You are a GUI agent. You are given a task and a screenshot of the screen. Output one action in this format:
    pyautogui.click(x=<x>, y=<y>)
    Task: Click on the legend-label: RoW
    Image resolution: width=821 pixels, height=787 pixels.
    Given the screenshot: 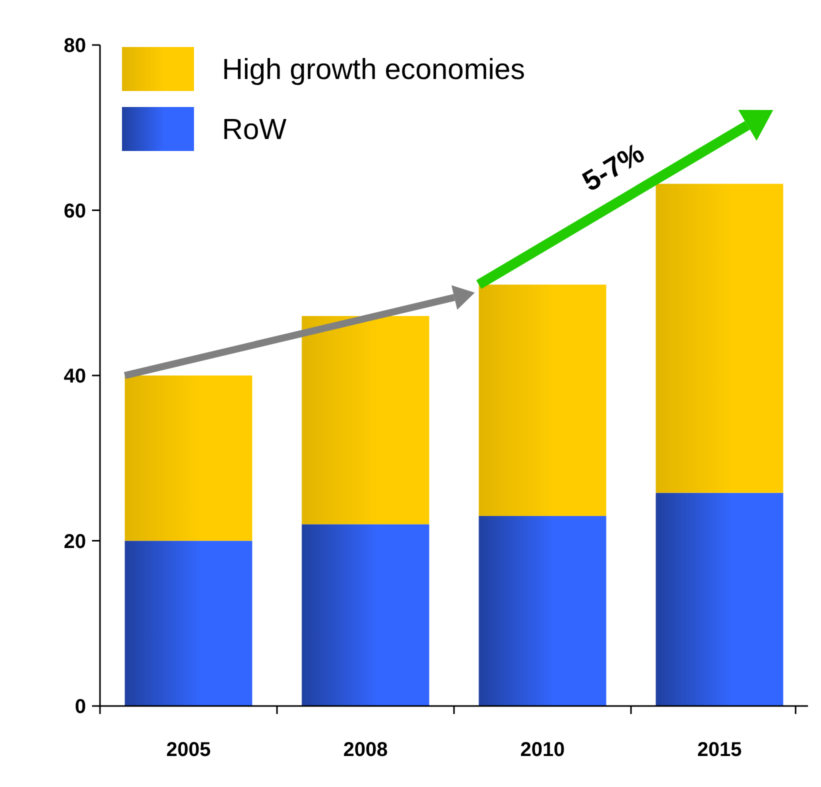 What is the action you would take?
    pyautogui.click(x=255, y=130)
    